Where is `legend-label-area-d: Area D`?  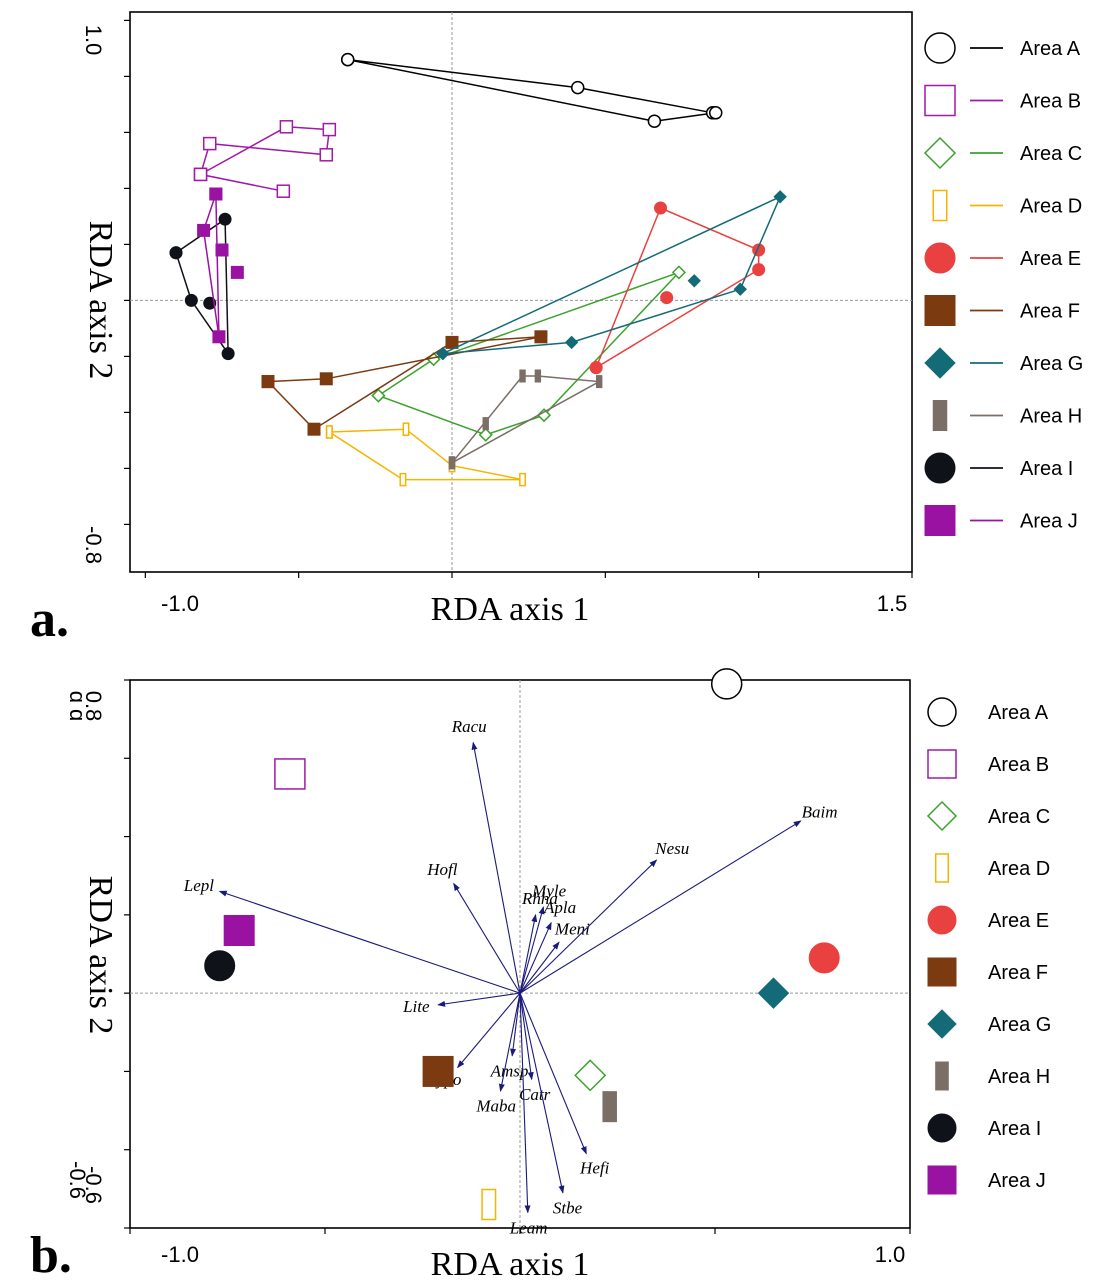 legend-label-area-d: Area D is located at coordinates (1051, 207).